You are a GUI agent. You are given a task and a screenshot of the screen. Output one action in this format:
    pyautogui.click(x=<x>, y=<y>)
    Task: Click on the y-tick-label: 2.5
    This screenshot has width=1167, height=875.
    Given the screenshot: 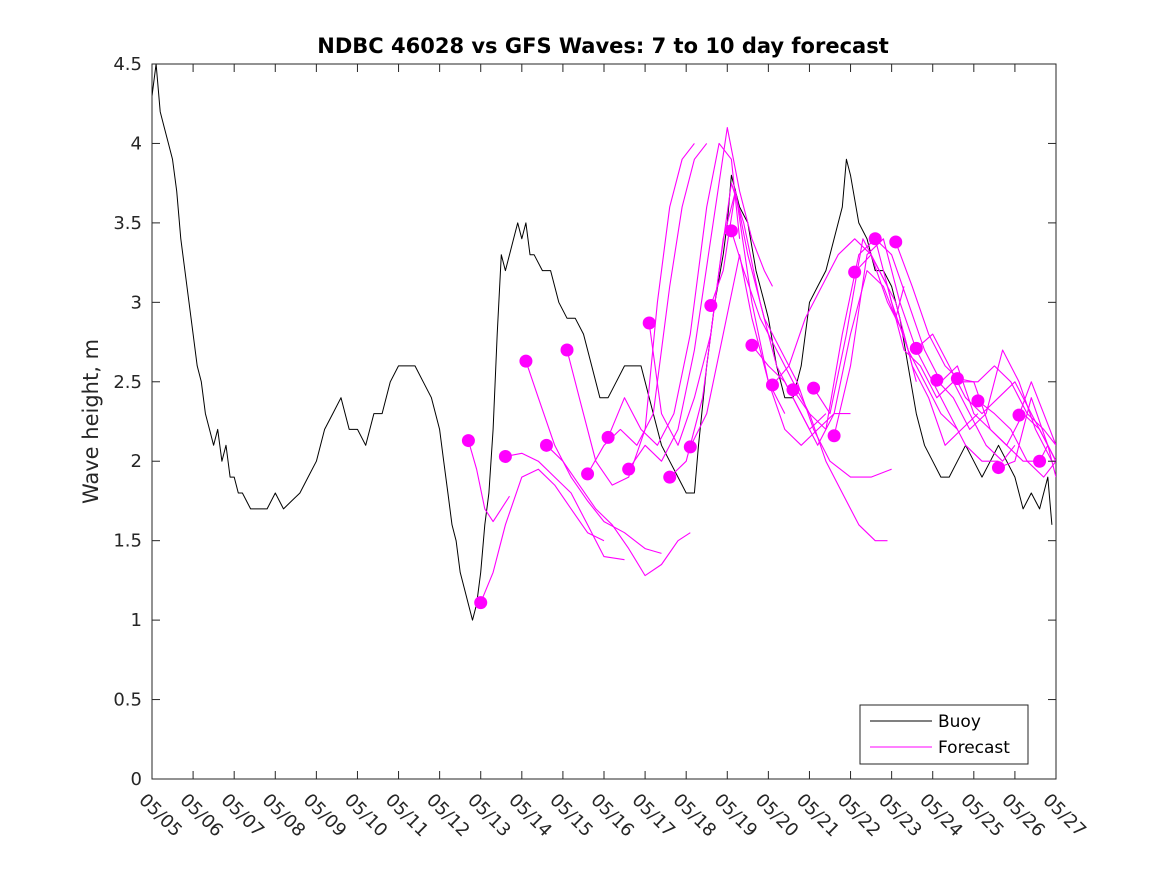 What is the action you would take?
    pyautogui.click(x=127, y=382)
    